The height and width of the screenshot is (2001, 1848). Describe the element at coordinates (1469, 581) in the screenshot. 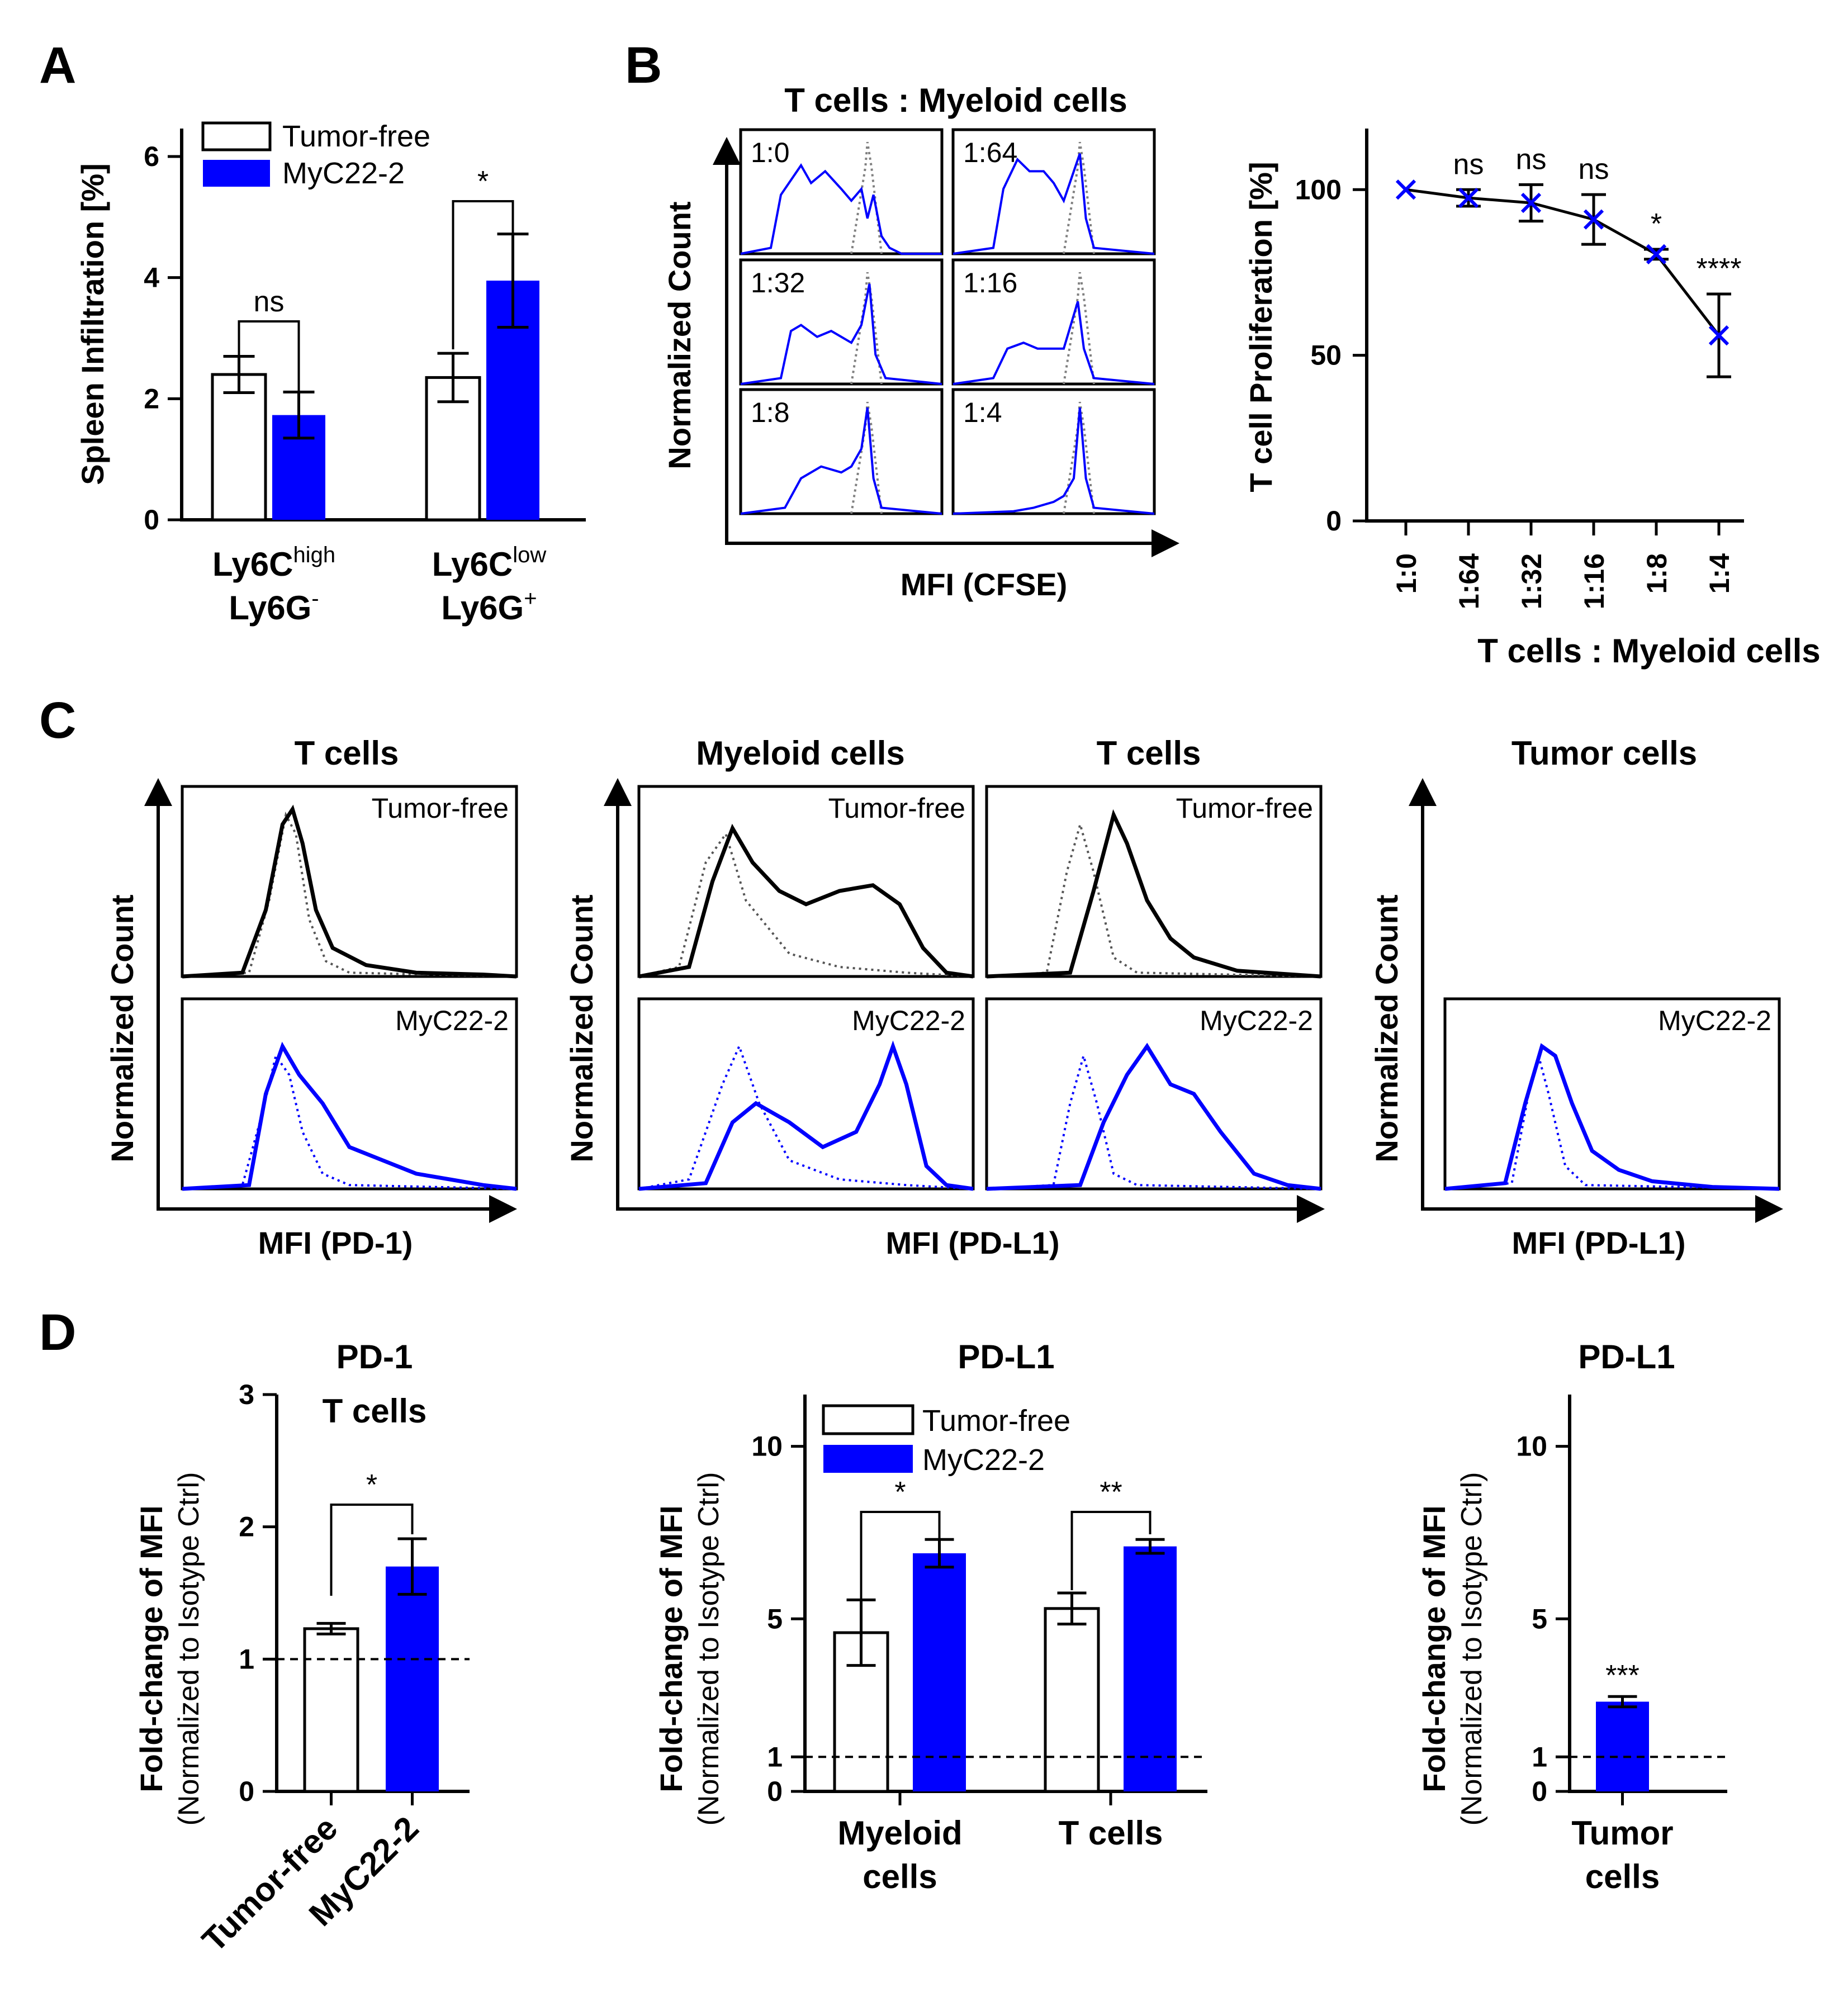

I see `bl-xtick-label-1: 1:64` at that location.